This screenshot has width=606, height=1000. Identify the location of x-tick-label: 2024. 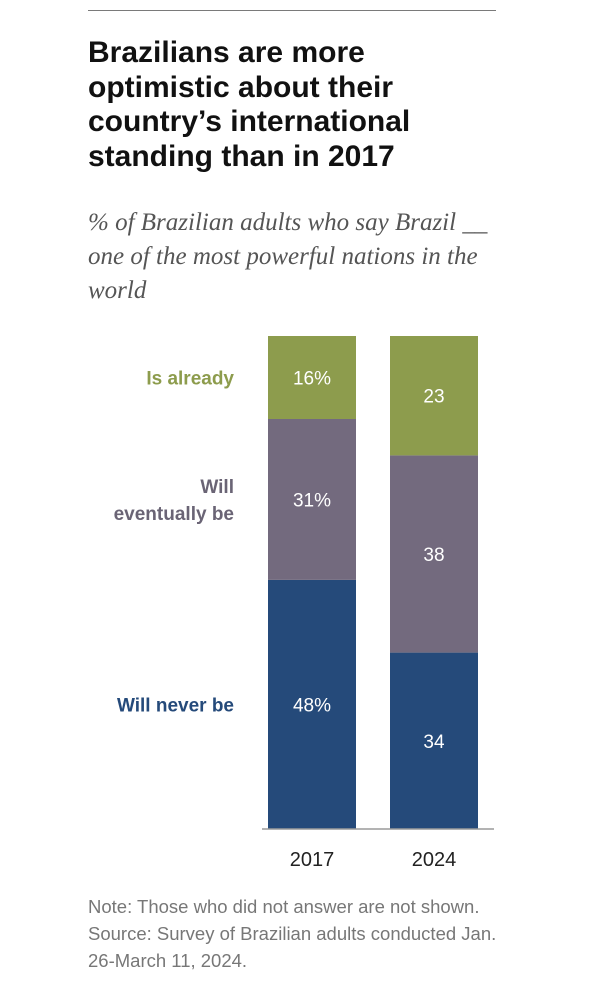
(434, 860).